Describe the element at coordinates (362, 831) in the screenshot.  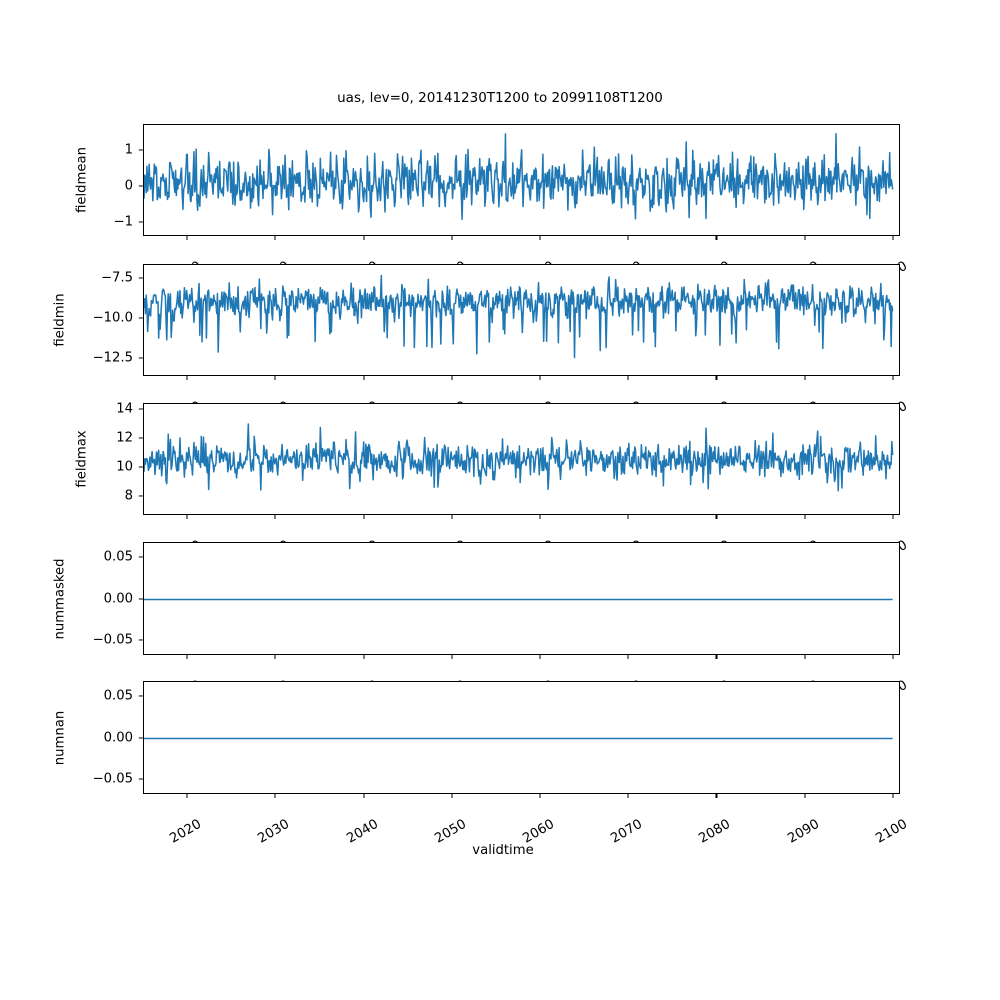
I see `xtick-label-numnan-2: 2040` at that location.